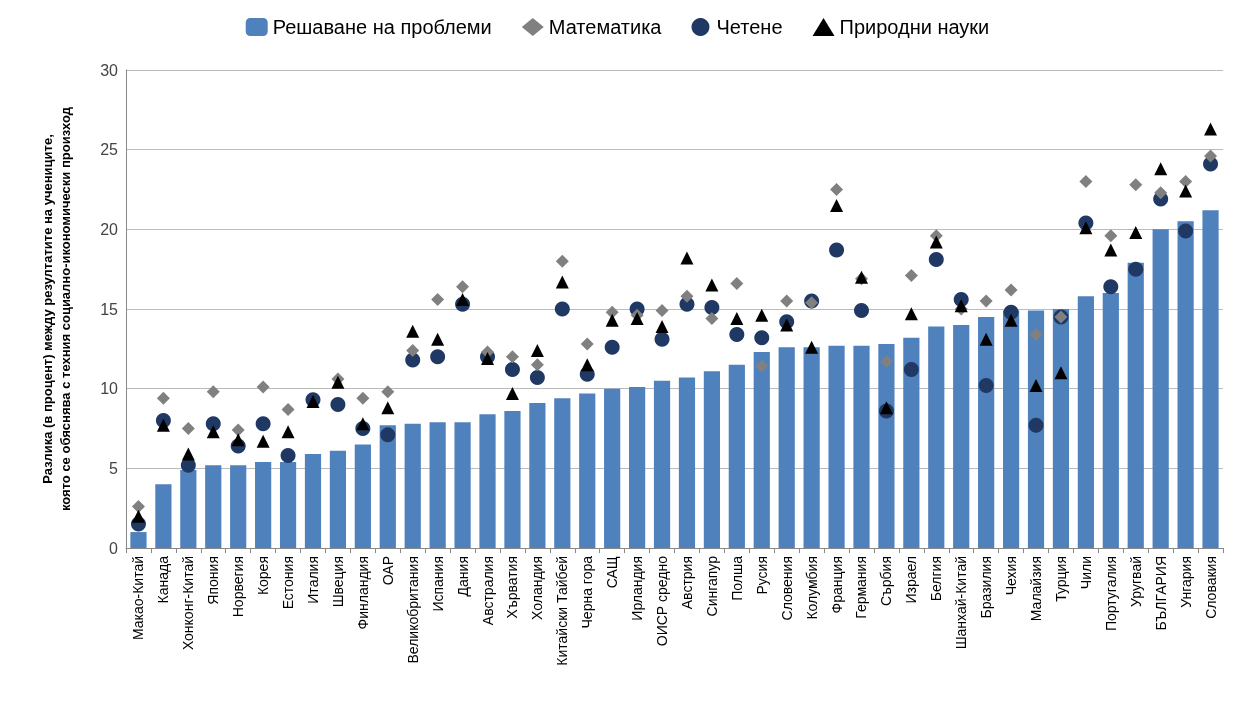 The width and height of the screenshot is (1235, 726). I want to click on x-tick-label: Израел, so click(911, 580).